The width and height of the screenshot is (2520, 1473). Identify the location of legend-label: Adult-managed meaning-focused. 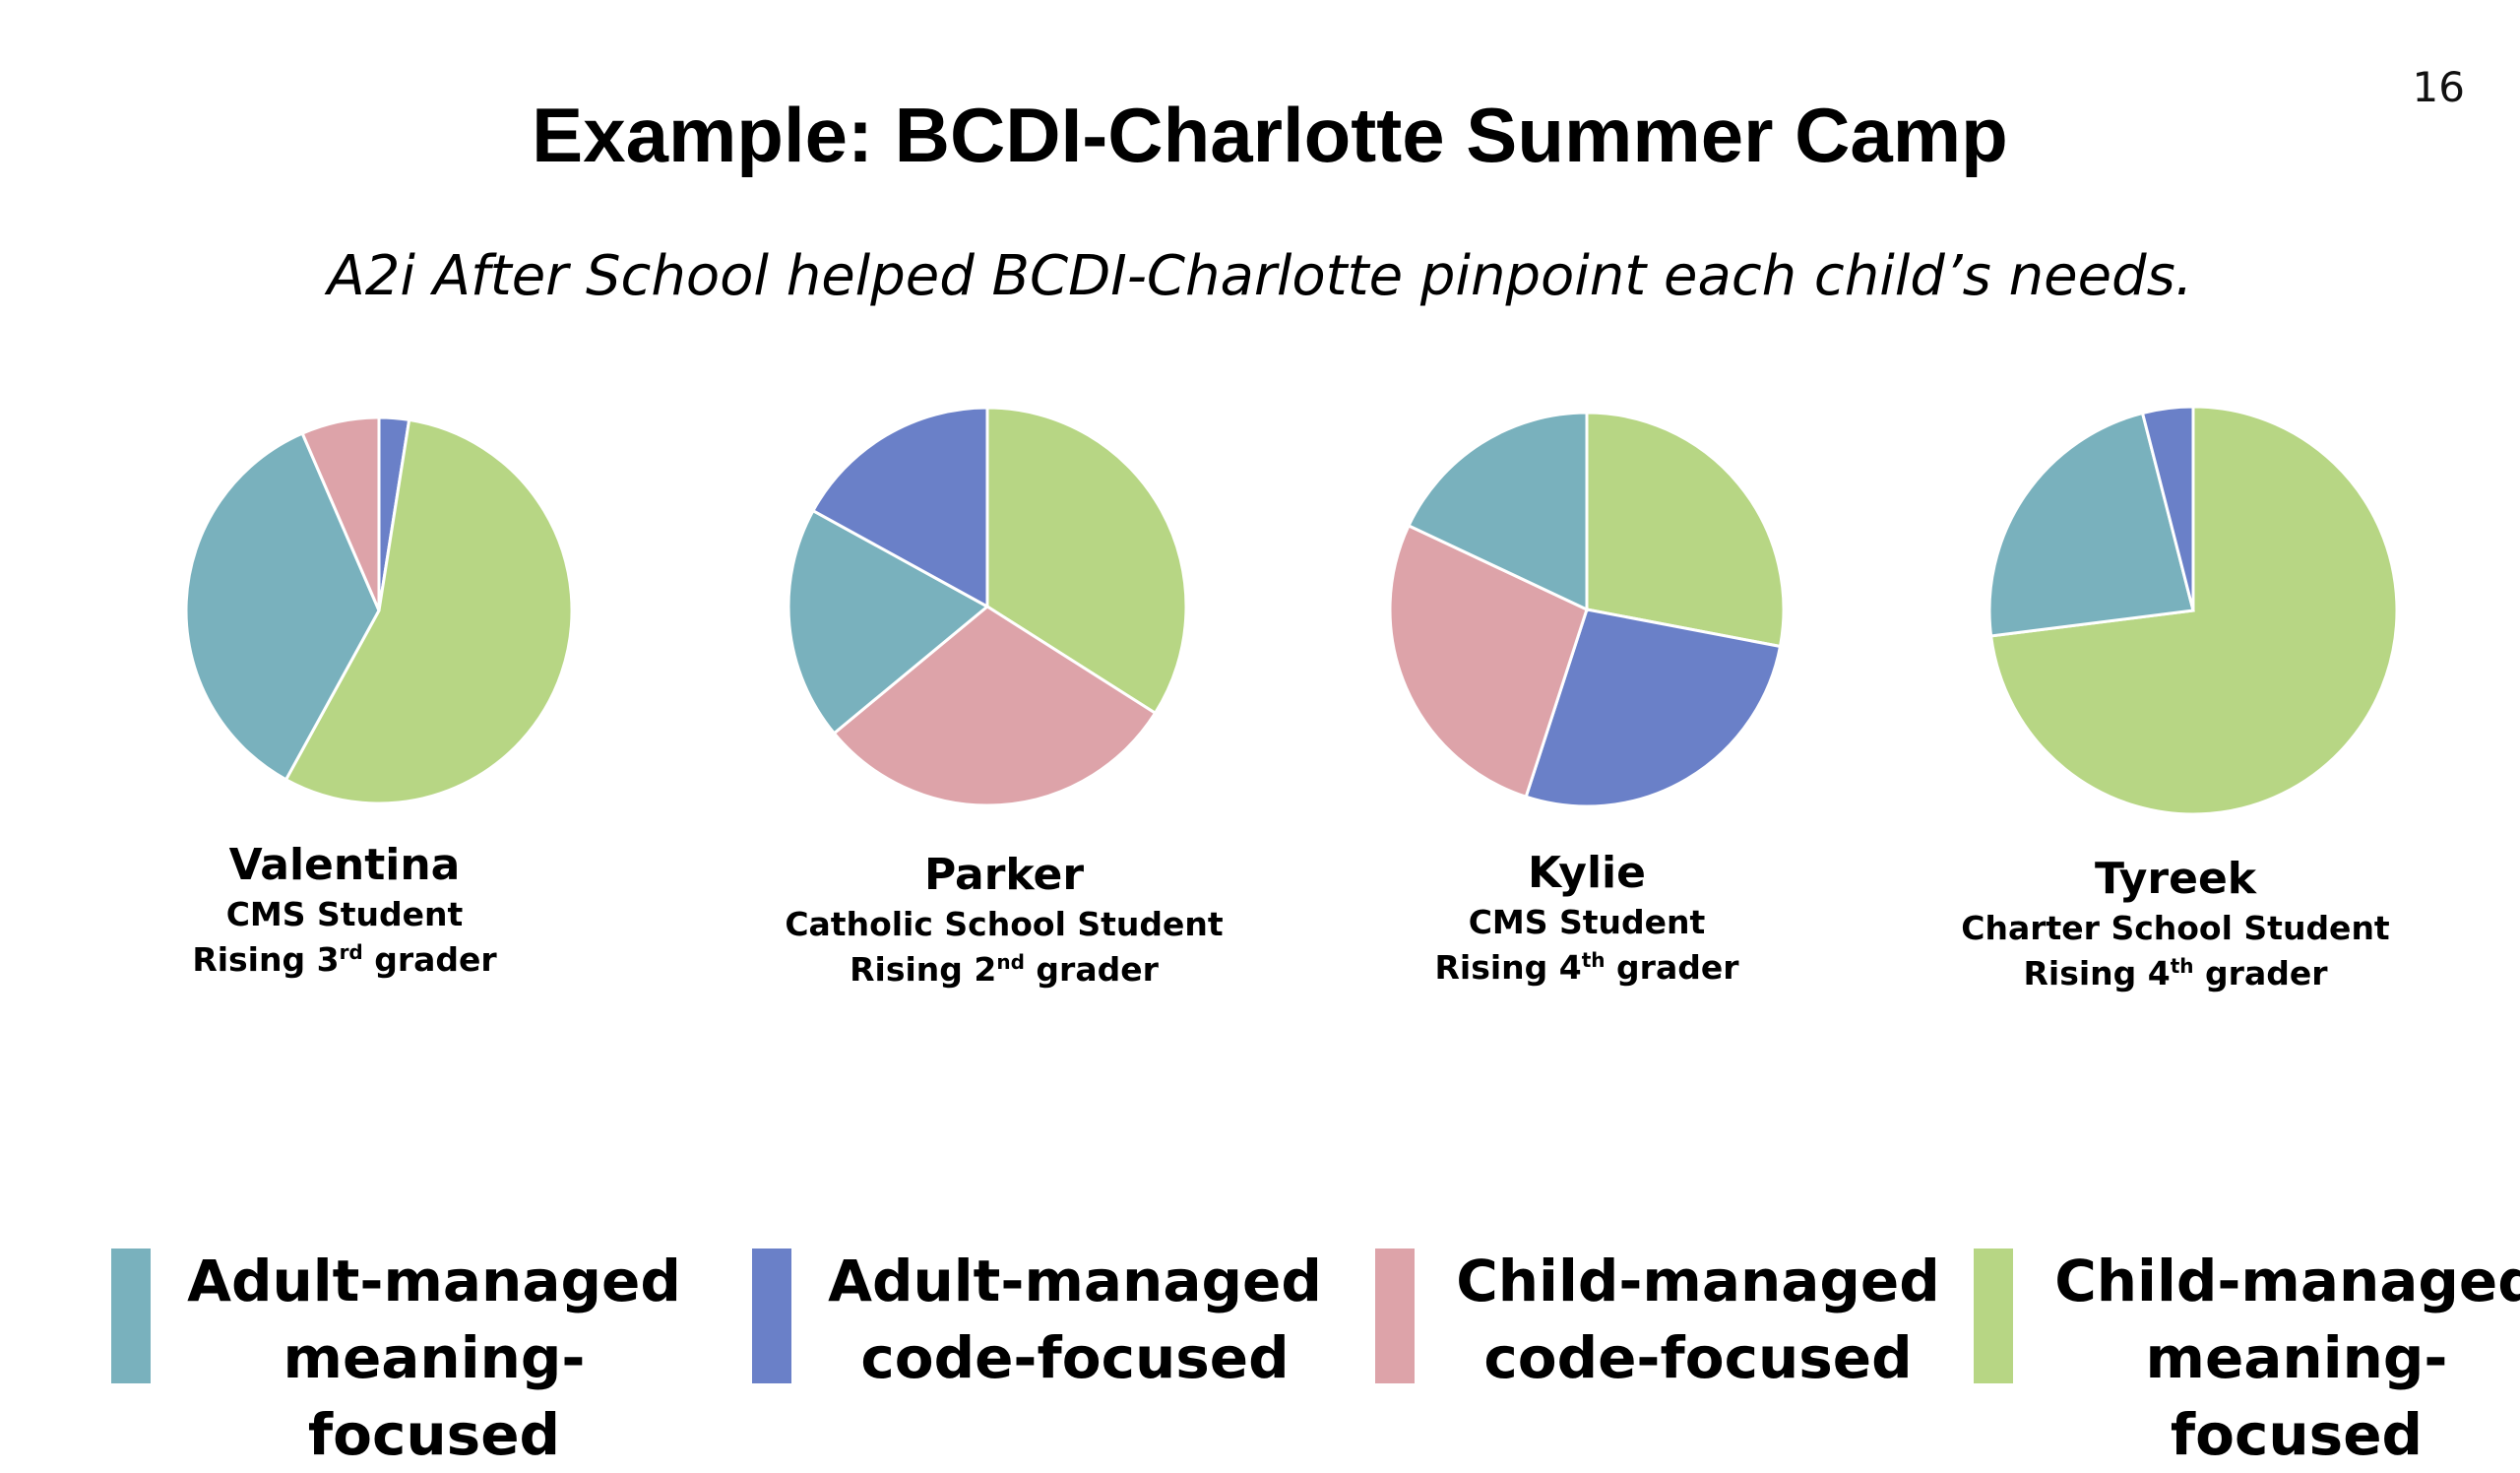
(434, 1358).